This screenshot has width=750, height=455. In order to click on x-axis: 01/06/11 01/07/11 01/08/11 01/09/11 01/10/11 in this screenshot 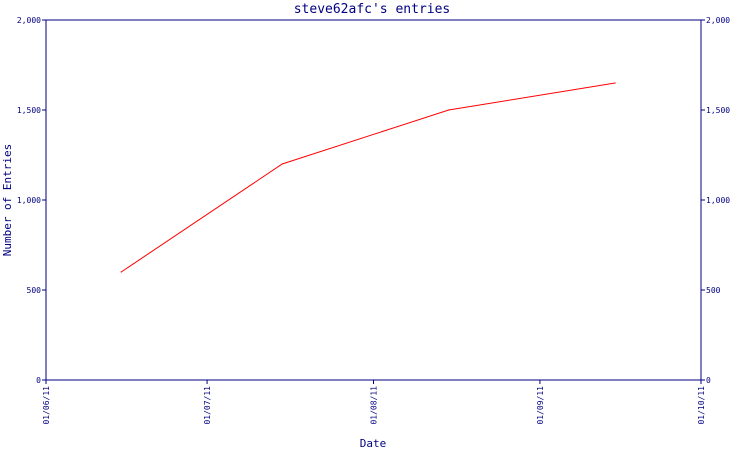, I will do `click(374, 402)`.